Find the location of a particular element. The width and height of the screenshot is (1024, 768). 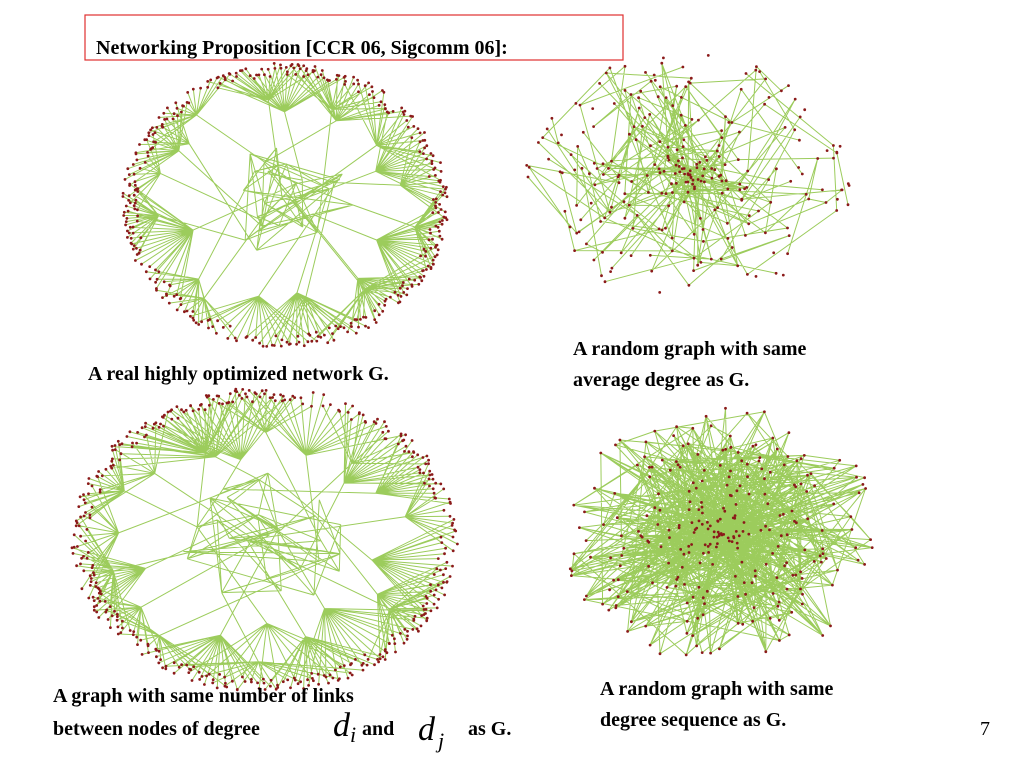

math-sub: j is located at coordinates (439, 740).